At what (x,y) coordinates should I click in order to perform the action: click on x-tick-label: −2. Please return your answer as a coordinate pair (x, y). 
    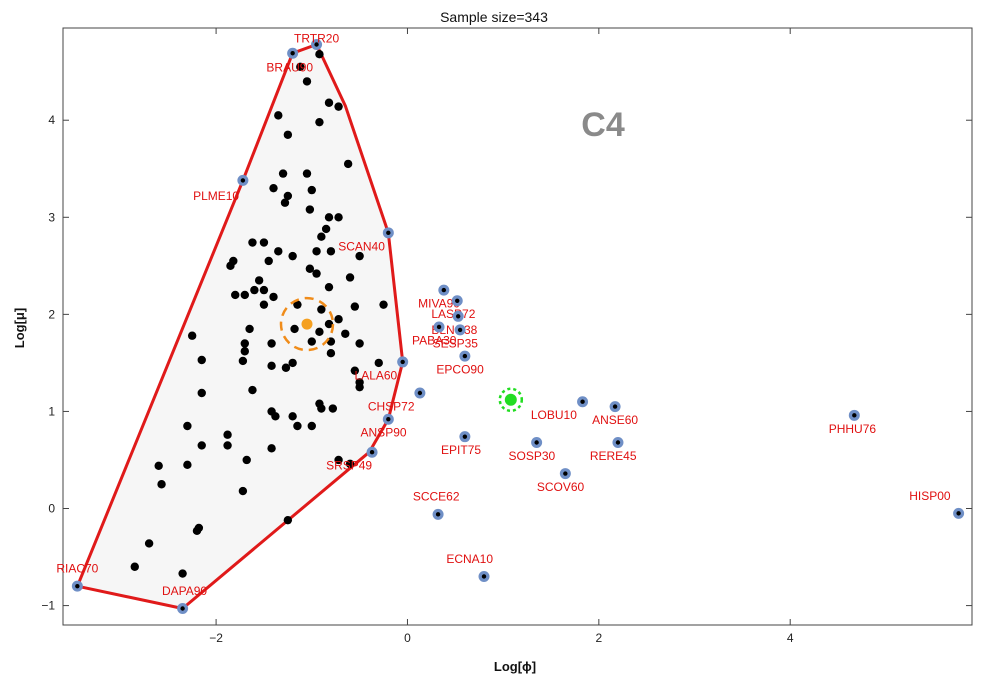
    Looking at the image, I should click on (216, 638).